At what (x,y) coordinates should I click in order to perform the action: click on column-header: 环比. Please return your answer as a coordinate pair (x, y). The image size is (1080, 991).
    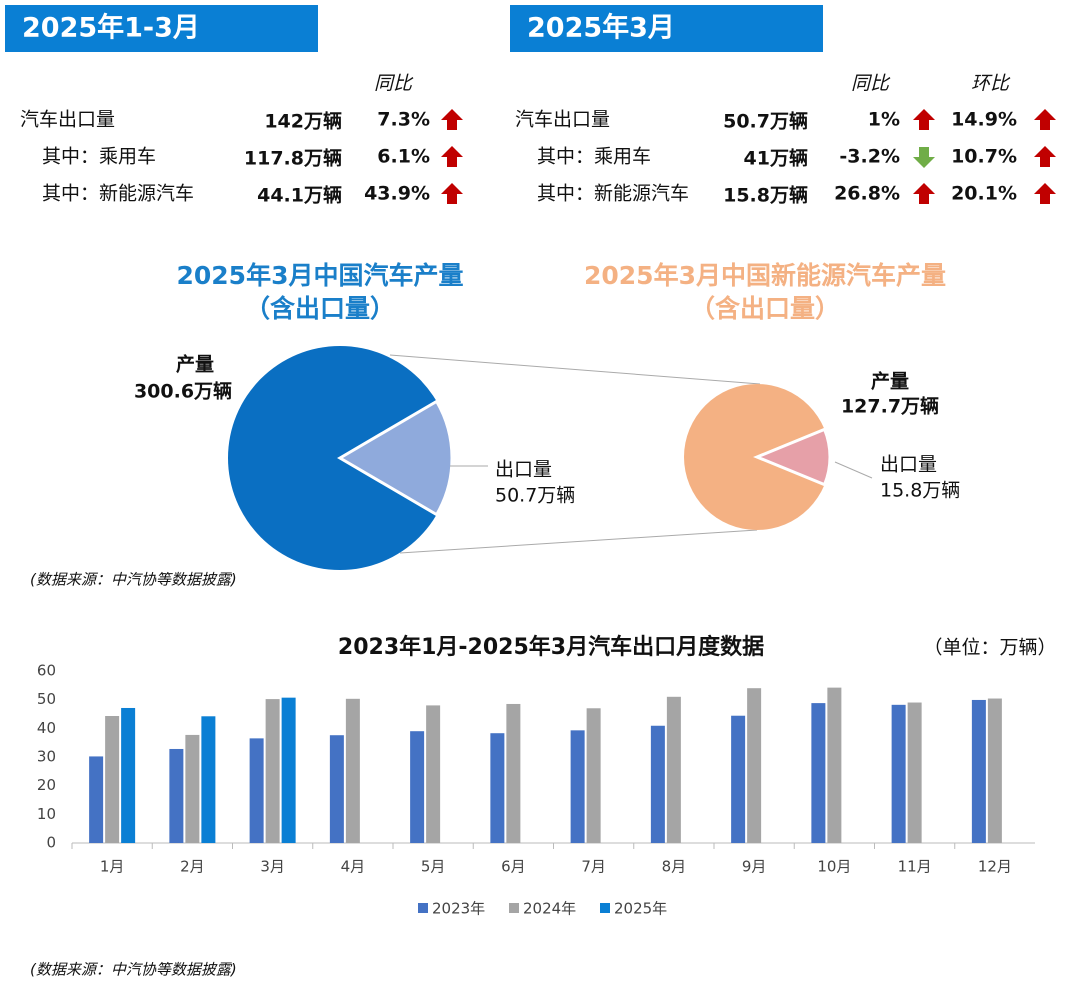
    Looking at the image, I should click on (991, 84).